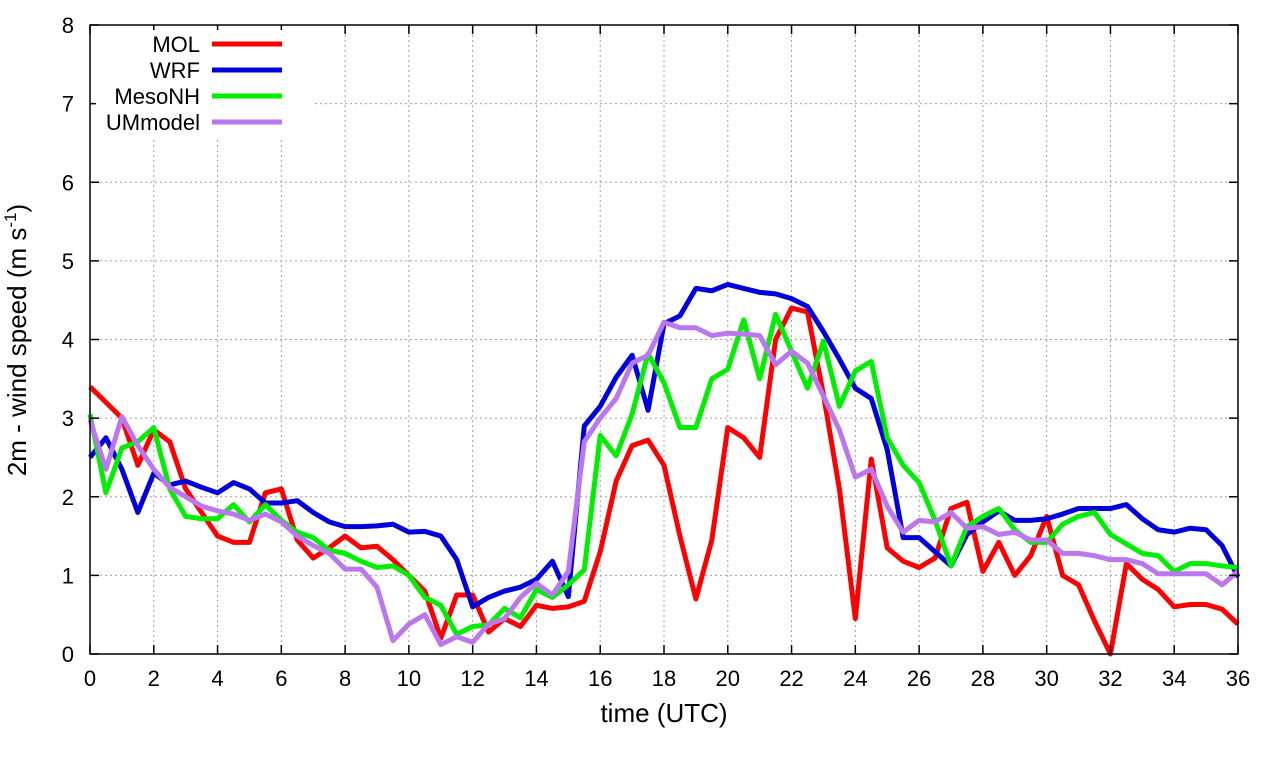 This screenshot has width=1280, height=760. I want to click on legend-label-mesonh: MesoNH, so click(157, 96).